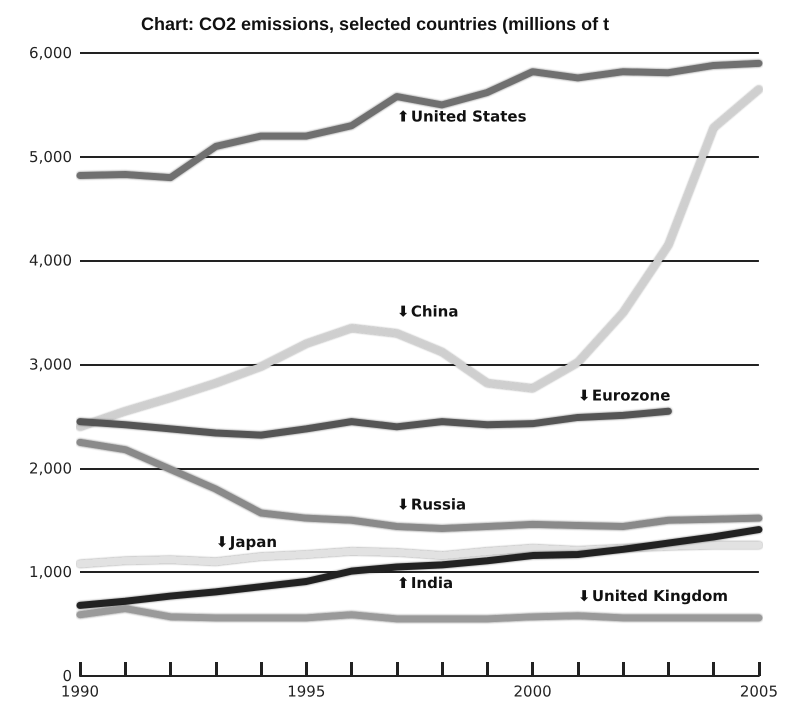 The height and width of the screenshot is (724, 789). I want to click on y-tick-label: 6,000, so click(50, 53).